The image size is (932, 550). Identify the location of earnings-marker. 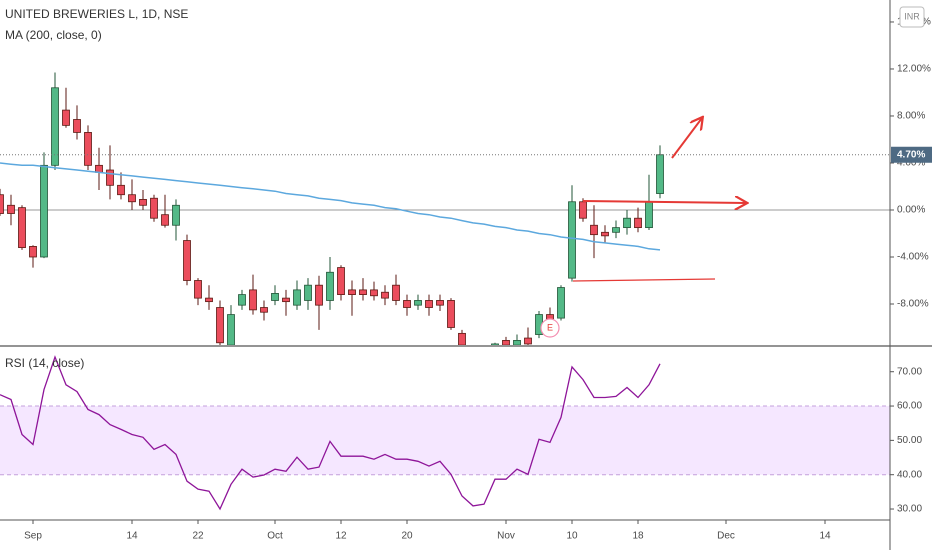
(550, 328).